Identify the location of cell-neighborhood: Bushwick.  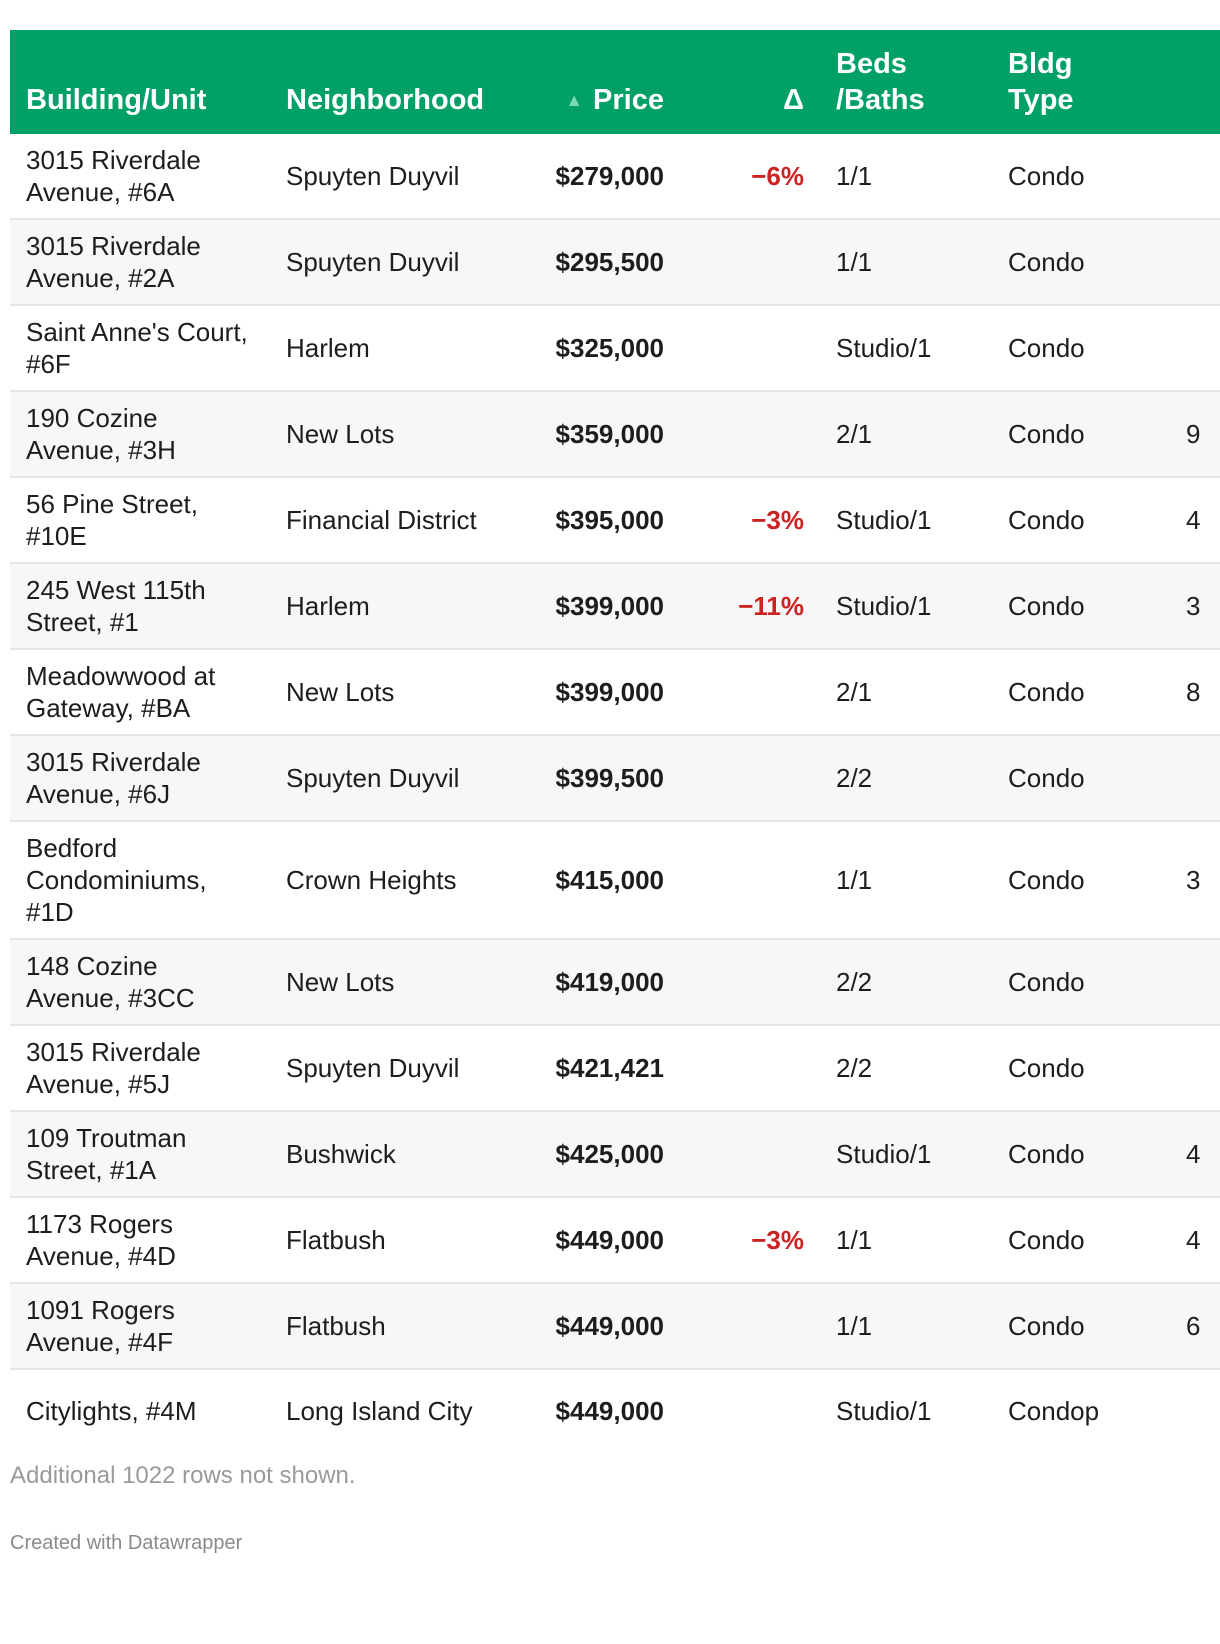
(341, 1154).